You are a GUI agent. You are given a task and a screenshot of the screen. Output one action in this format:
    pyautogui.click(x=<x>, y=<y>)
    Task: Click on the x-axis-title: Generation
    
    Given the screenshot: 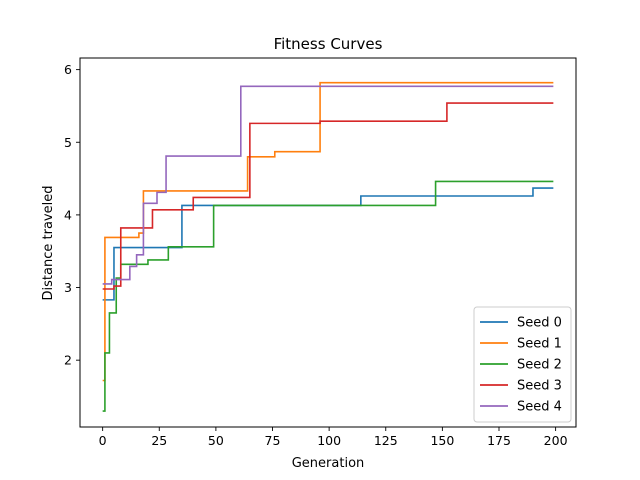 What is the action you would take?
    pyautogui.click(x=328, y=463)
    